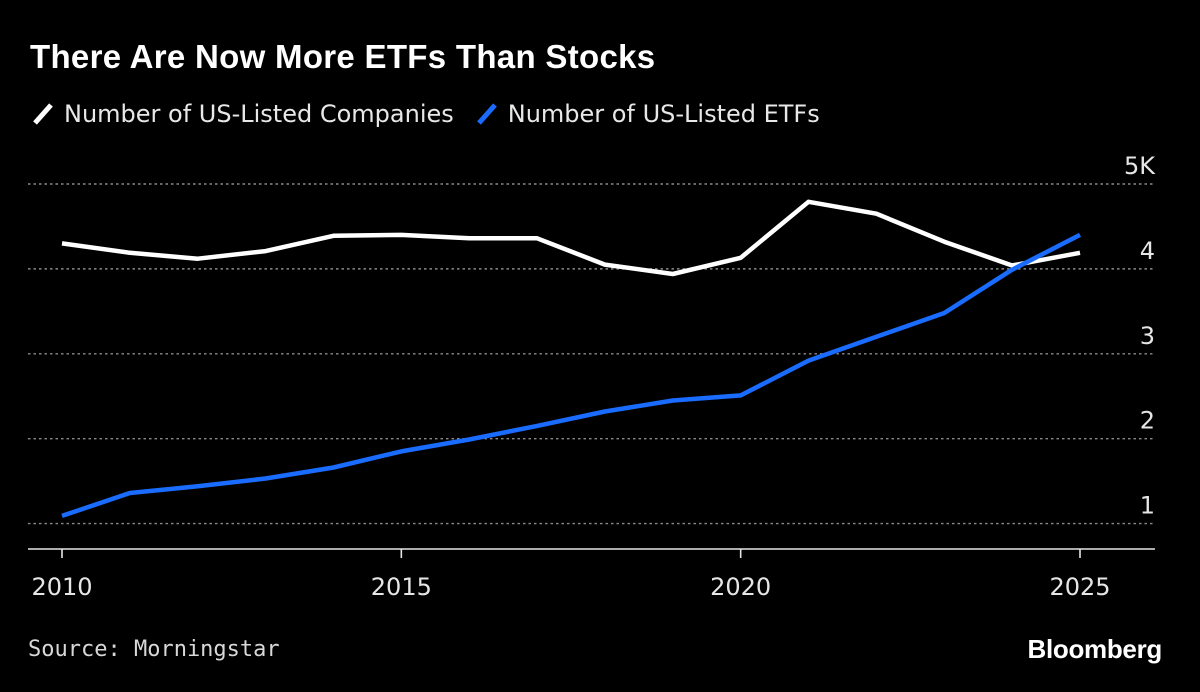  I want to click on y-tick-label-2: 2, so click(1147, 421).